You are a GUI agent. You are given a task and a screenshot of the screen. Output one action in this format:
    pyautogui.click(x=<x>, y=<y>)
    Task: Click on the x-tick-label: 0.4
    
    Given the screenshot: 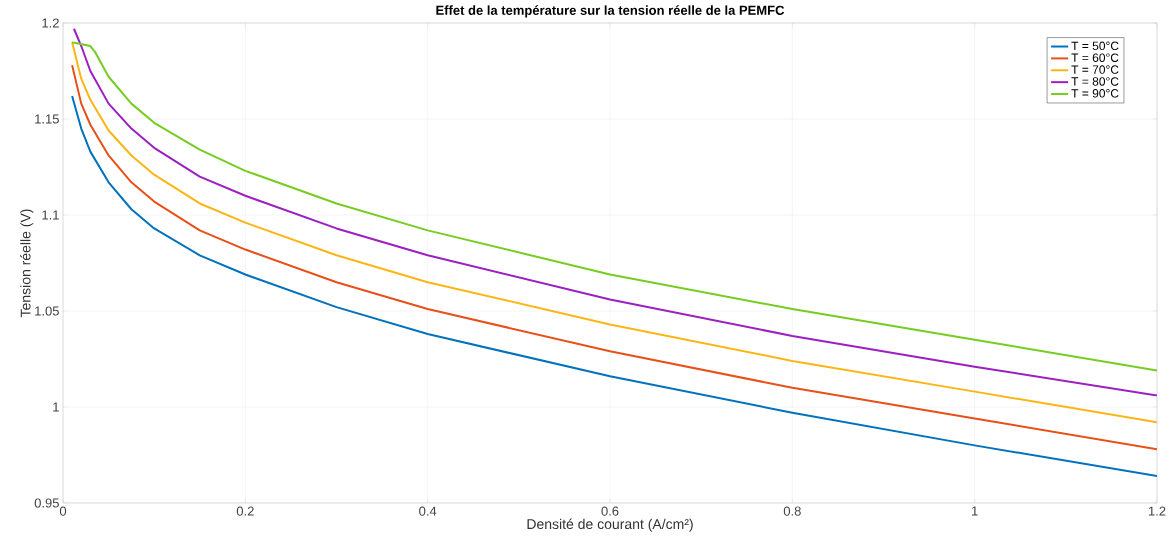 What is the action you would take?
    pyautogui.click(x=428, y=511)
    